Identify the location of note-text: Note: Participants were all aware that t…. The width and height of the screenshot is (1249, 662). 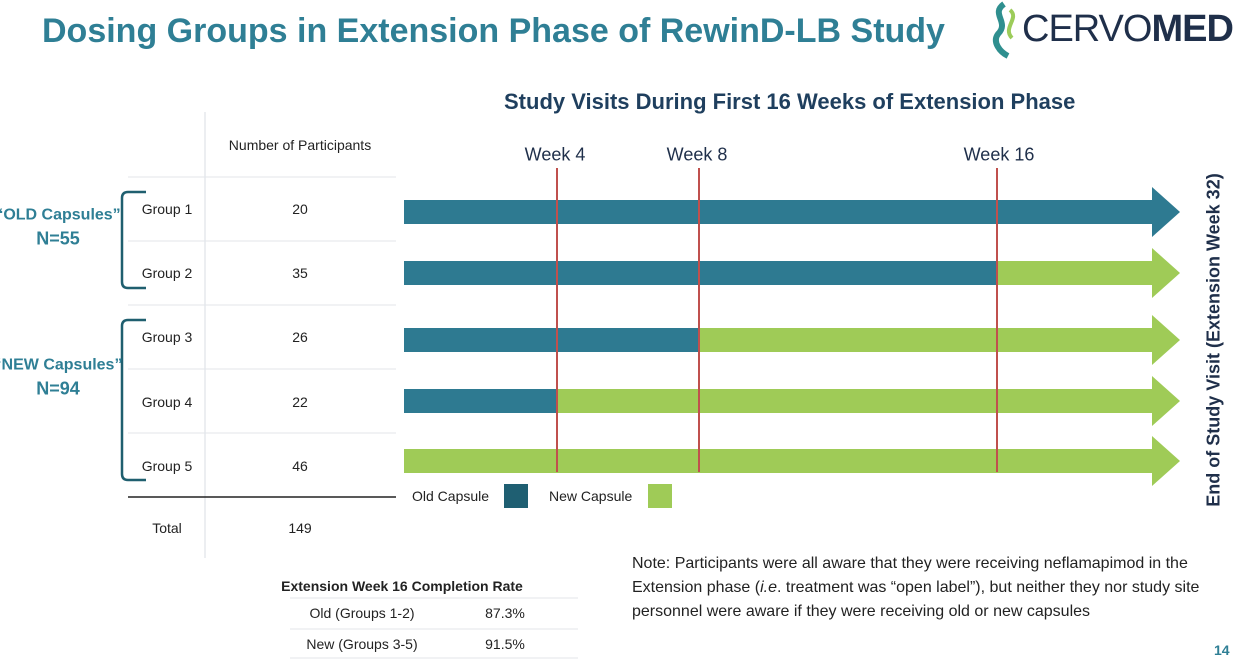
(910, 575).